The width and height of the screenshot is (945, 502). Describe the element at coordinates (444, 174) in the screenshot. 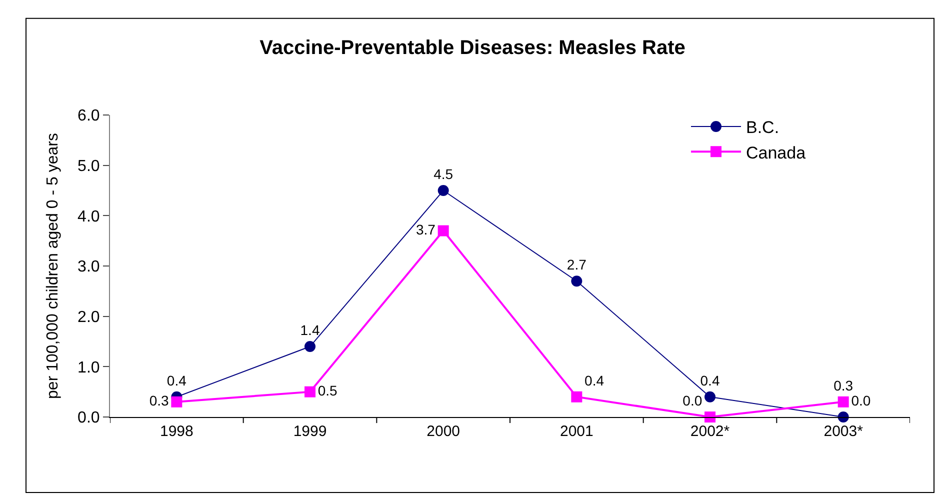

I see `data-label: 4.5` at that location.